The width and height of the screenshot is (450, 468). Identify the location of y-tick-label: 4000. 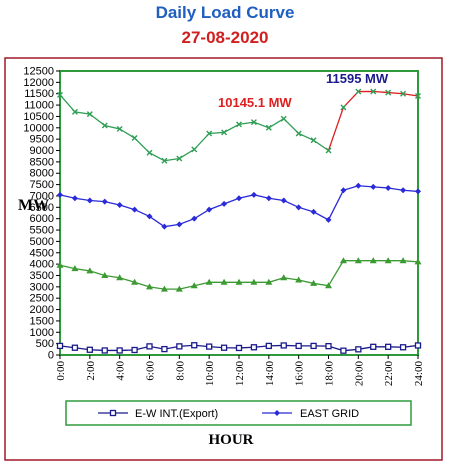
(42, 265).